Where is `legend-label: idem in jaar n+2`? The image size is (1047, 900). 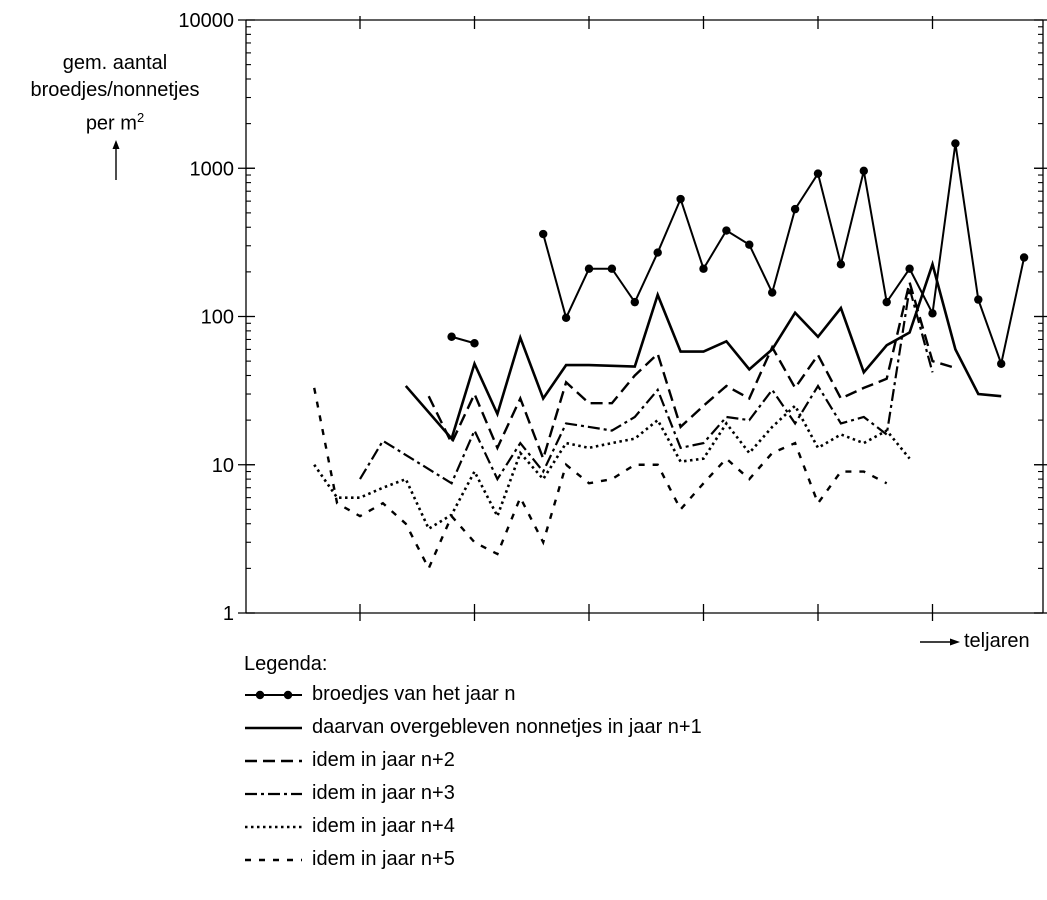 legend-label: idem in jaar n+2 is located at coordinates (383, 760).